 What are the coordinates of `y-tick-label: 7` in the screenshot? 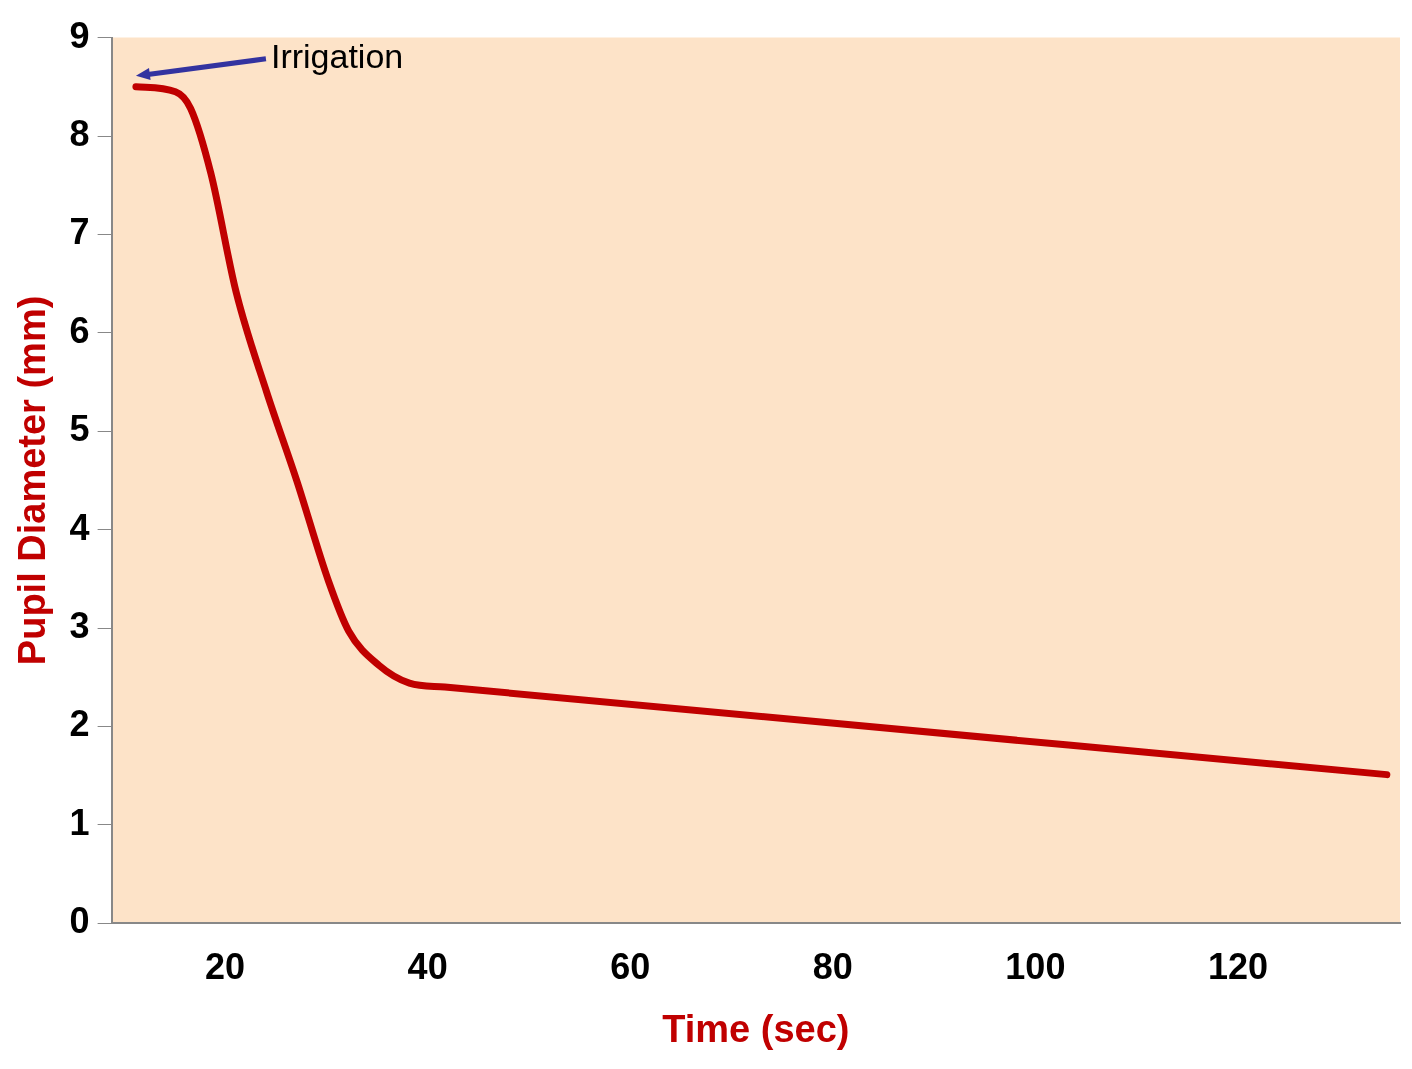 It's located at (79, 232).